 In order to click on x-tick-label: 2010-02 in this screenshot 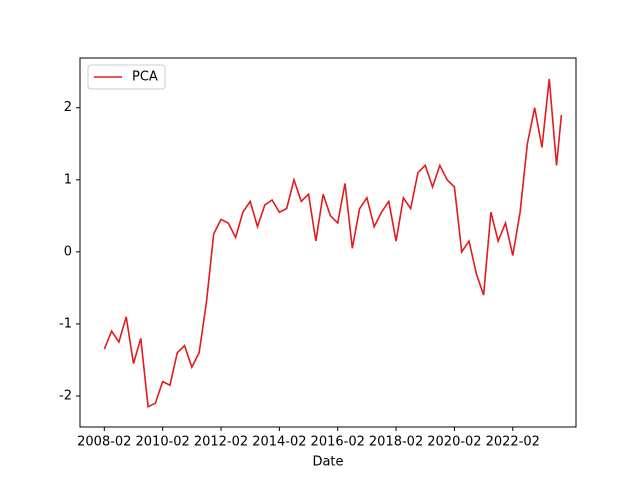, I will do `click(163, 442)`.